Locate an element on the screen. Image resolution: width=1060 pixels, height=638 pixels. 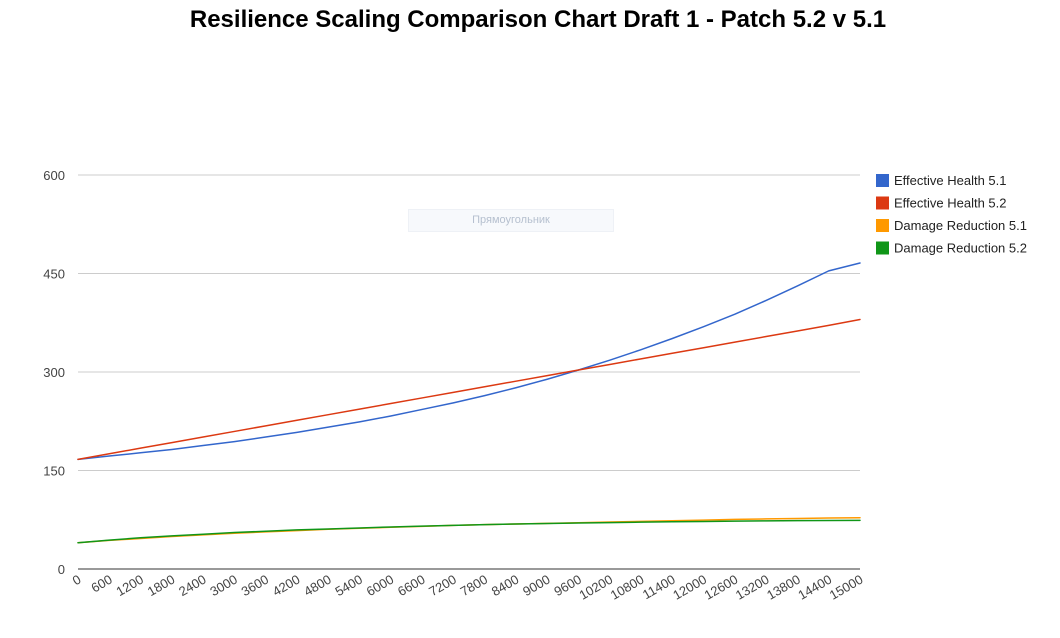
y-tick-label: 150 is located at coordinates (54, 471).